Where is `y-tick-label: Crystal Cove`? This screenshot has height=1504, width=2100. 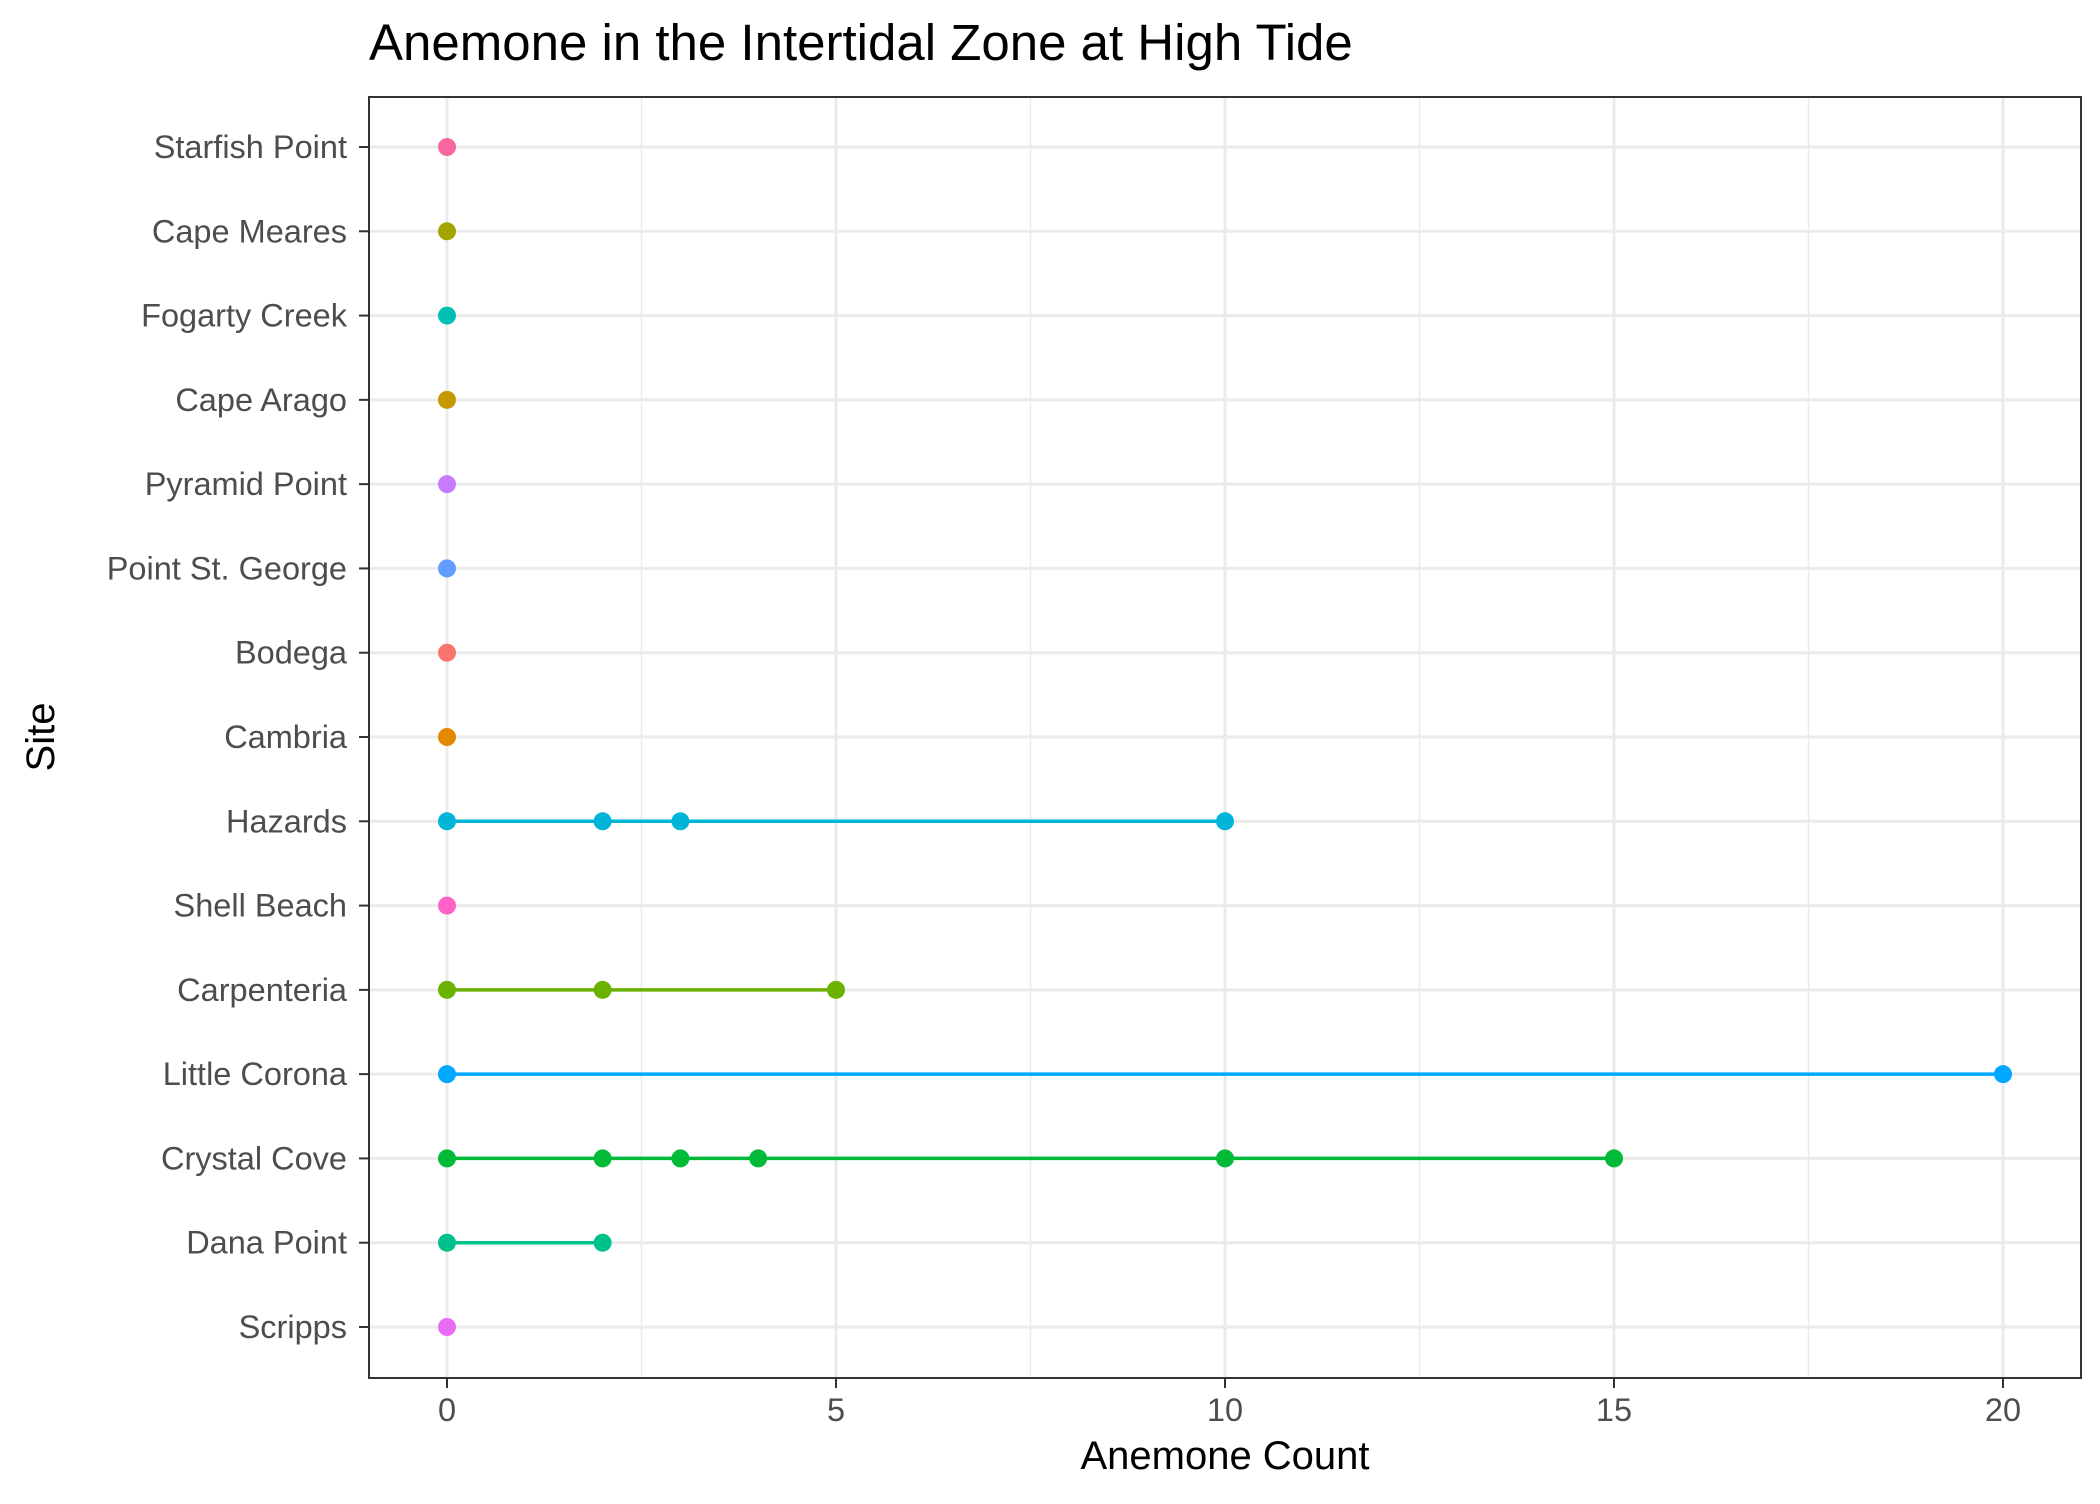
y-tick-label: Crystal Cove is located at coordinates (254, 1158).